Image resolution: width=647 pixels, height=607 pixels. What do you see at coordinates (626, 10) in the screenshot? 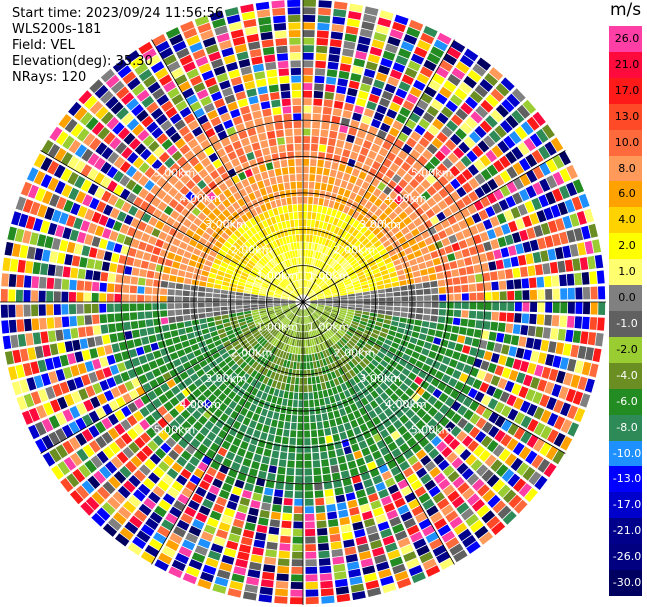
I see `colorbar-unit: m/s` at bounding box center [626, 10].